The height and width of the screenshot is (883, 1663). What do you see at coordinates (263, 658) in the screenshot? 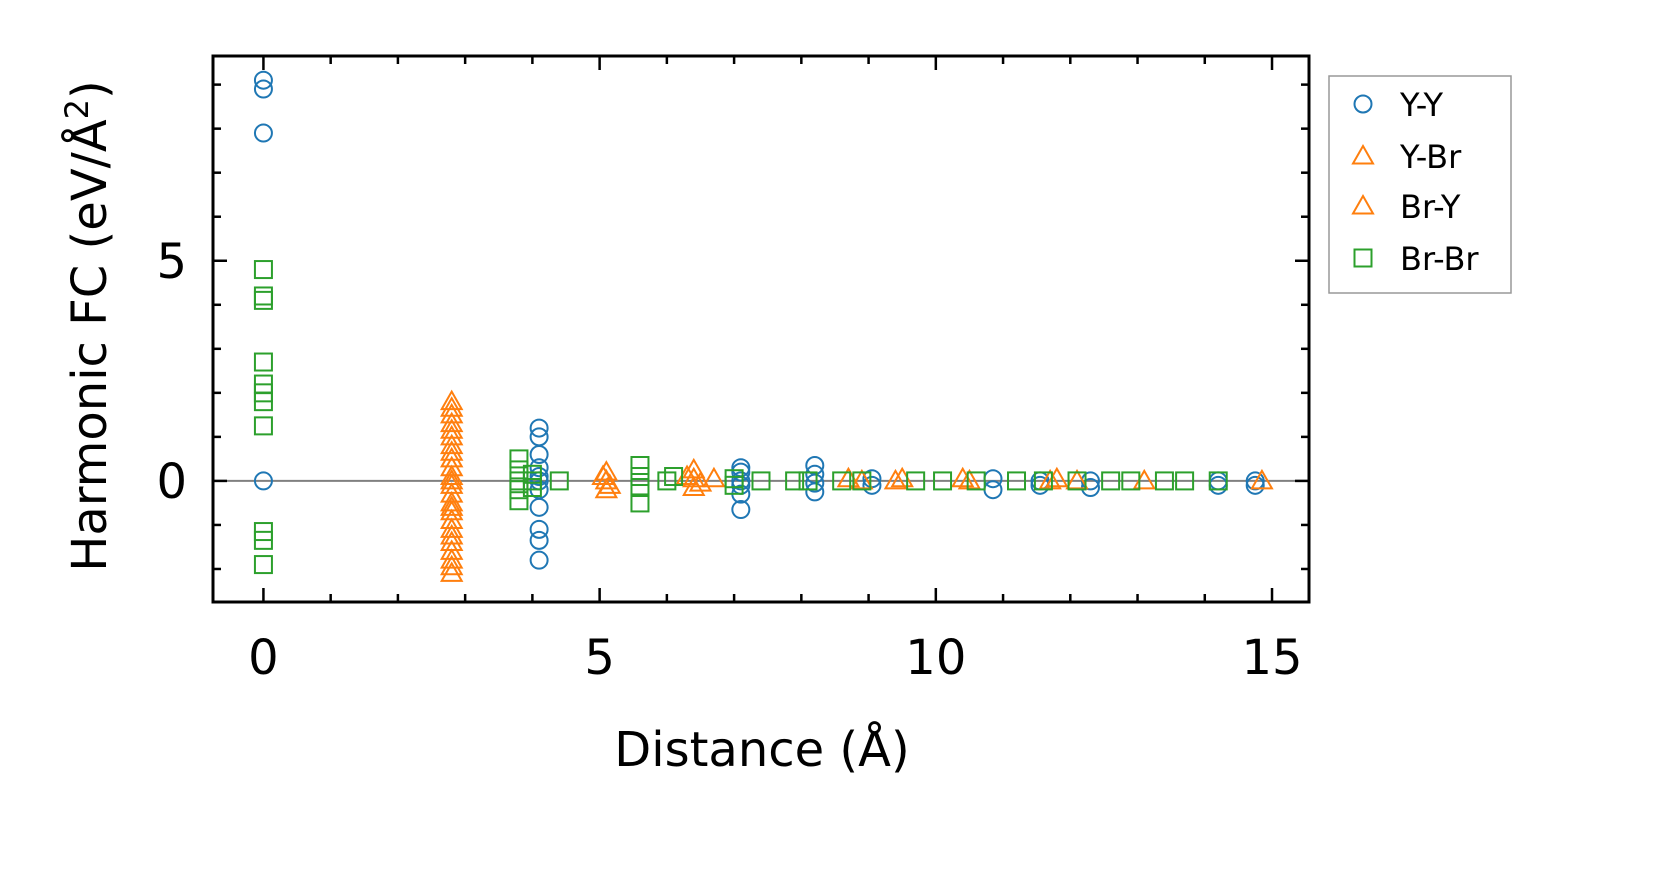
I see `x-tick-label-0: 0` at bounding box center [263, 658].